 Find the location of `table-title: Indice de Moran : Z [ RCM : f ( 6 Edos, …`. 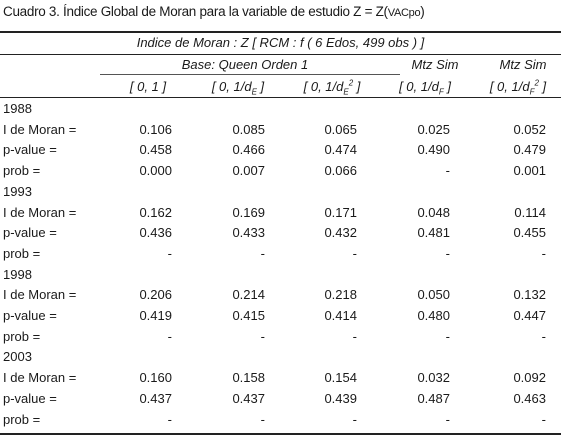

table-title: Indice de Moran : Z [ RCM : f ( 6 Edos, … is located at coordinates (280, 42).